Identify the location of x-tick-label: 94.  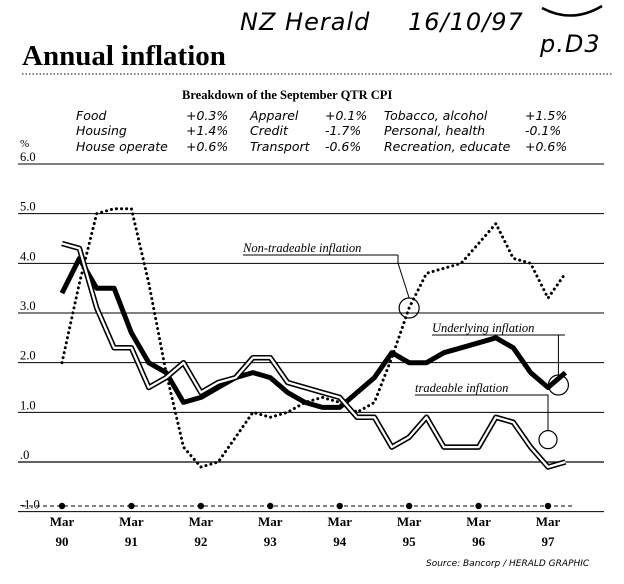
(340, 541).